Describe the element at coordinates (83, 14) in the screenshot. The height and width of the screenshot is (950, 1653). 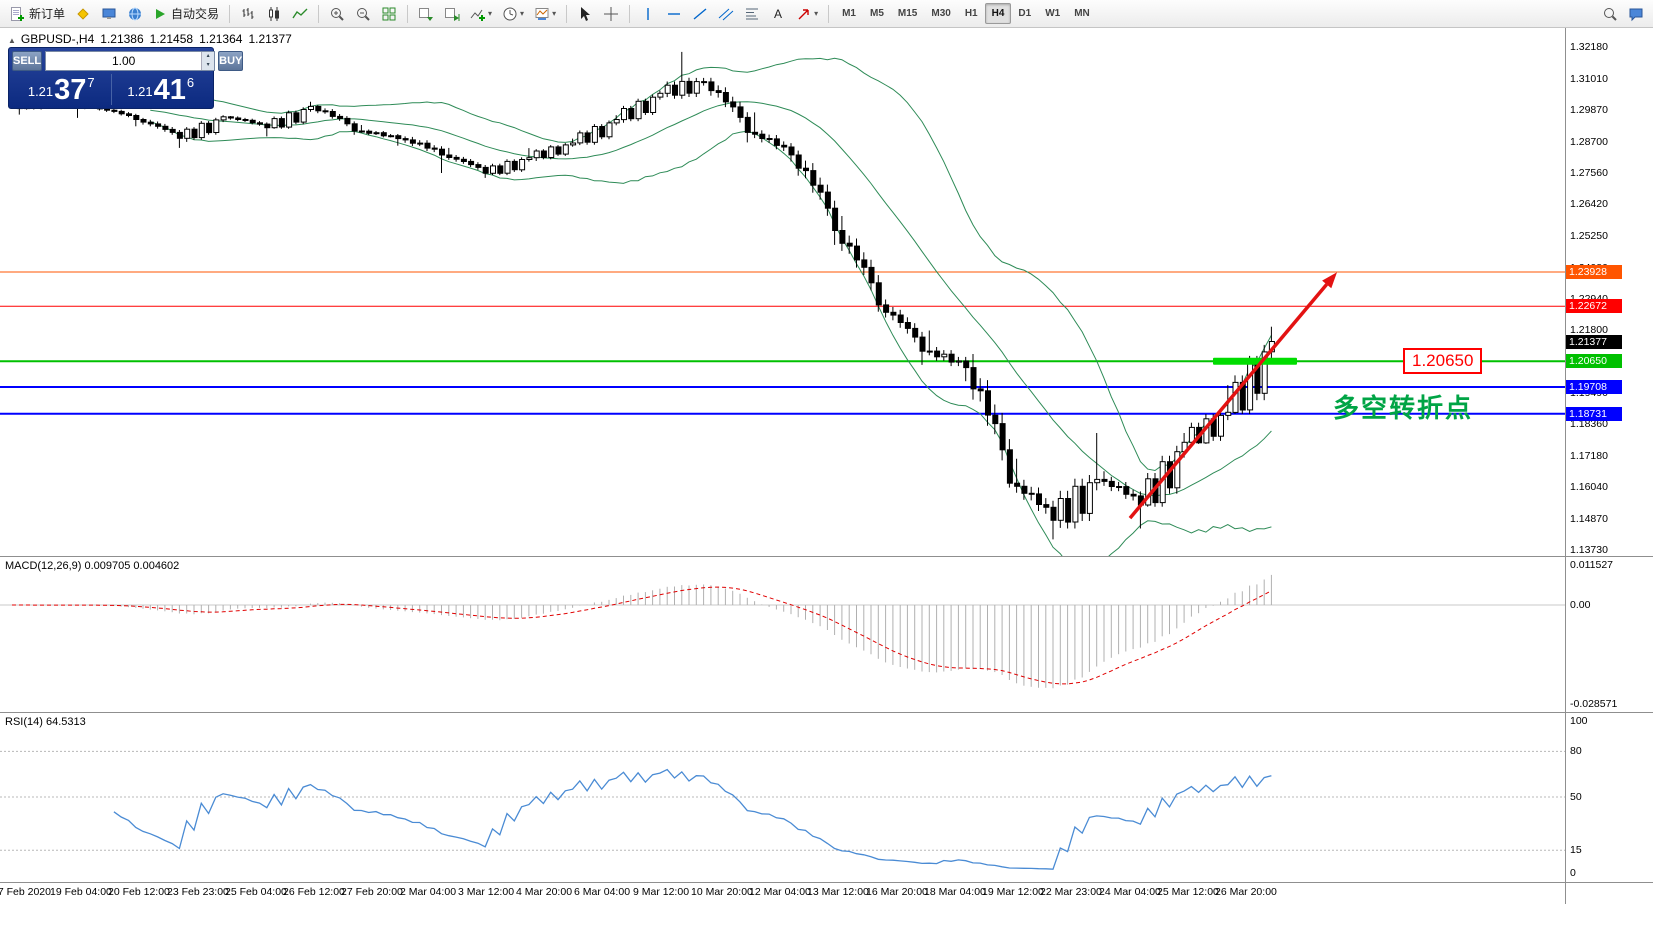
I see `metaeditor-button` at that location.